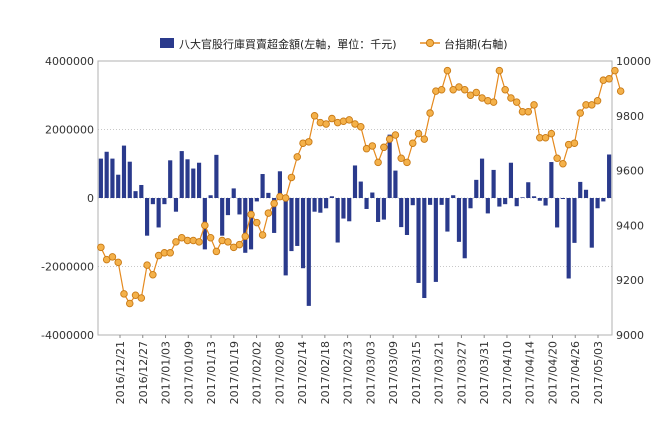  Describe the element at coordinates (90, 198) in the screenshot. I see `left-tick-label-2: 0` at that location.